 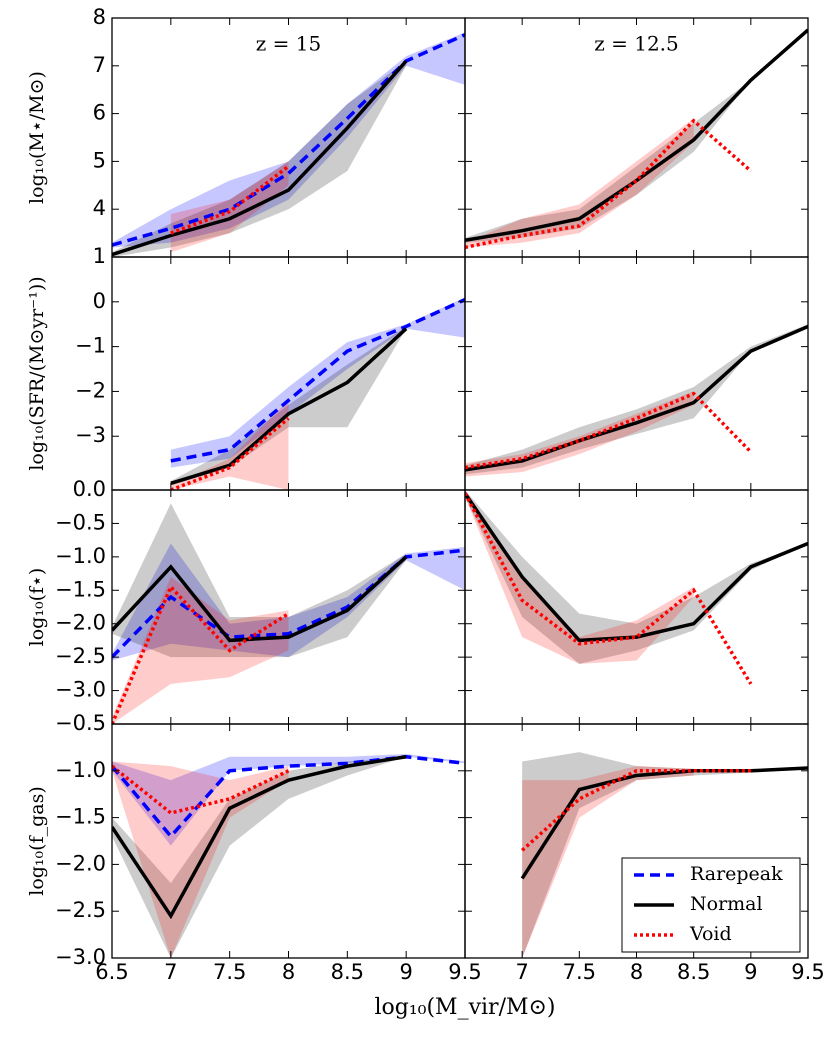 What do you see at coordinates (636, 44) in the screenshot?
I see `panel-title: z = 12.5` at bounding box center [636, 44].